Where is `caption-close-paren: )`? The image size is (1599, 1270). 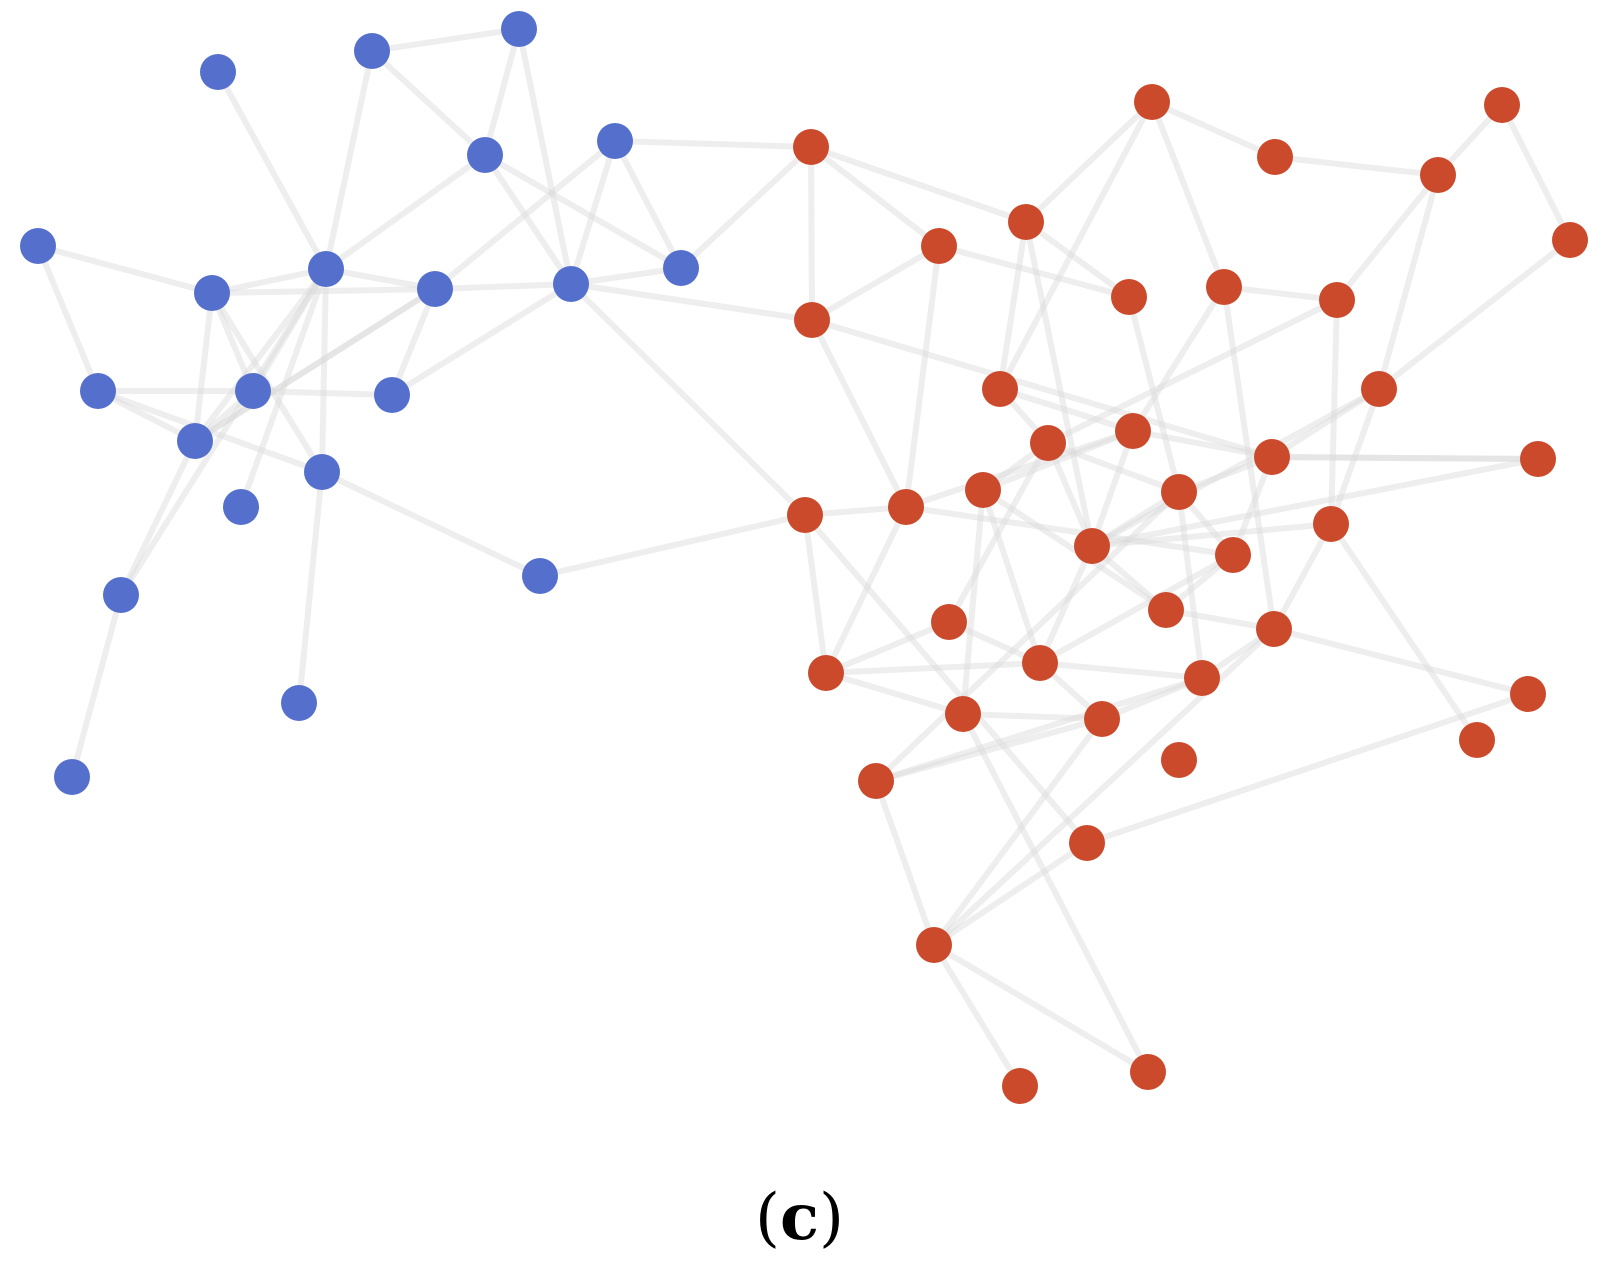 caption-close-paren: ) is located at coordinates (831, 1218).